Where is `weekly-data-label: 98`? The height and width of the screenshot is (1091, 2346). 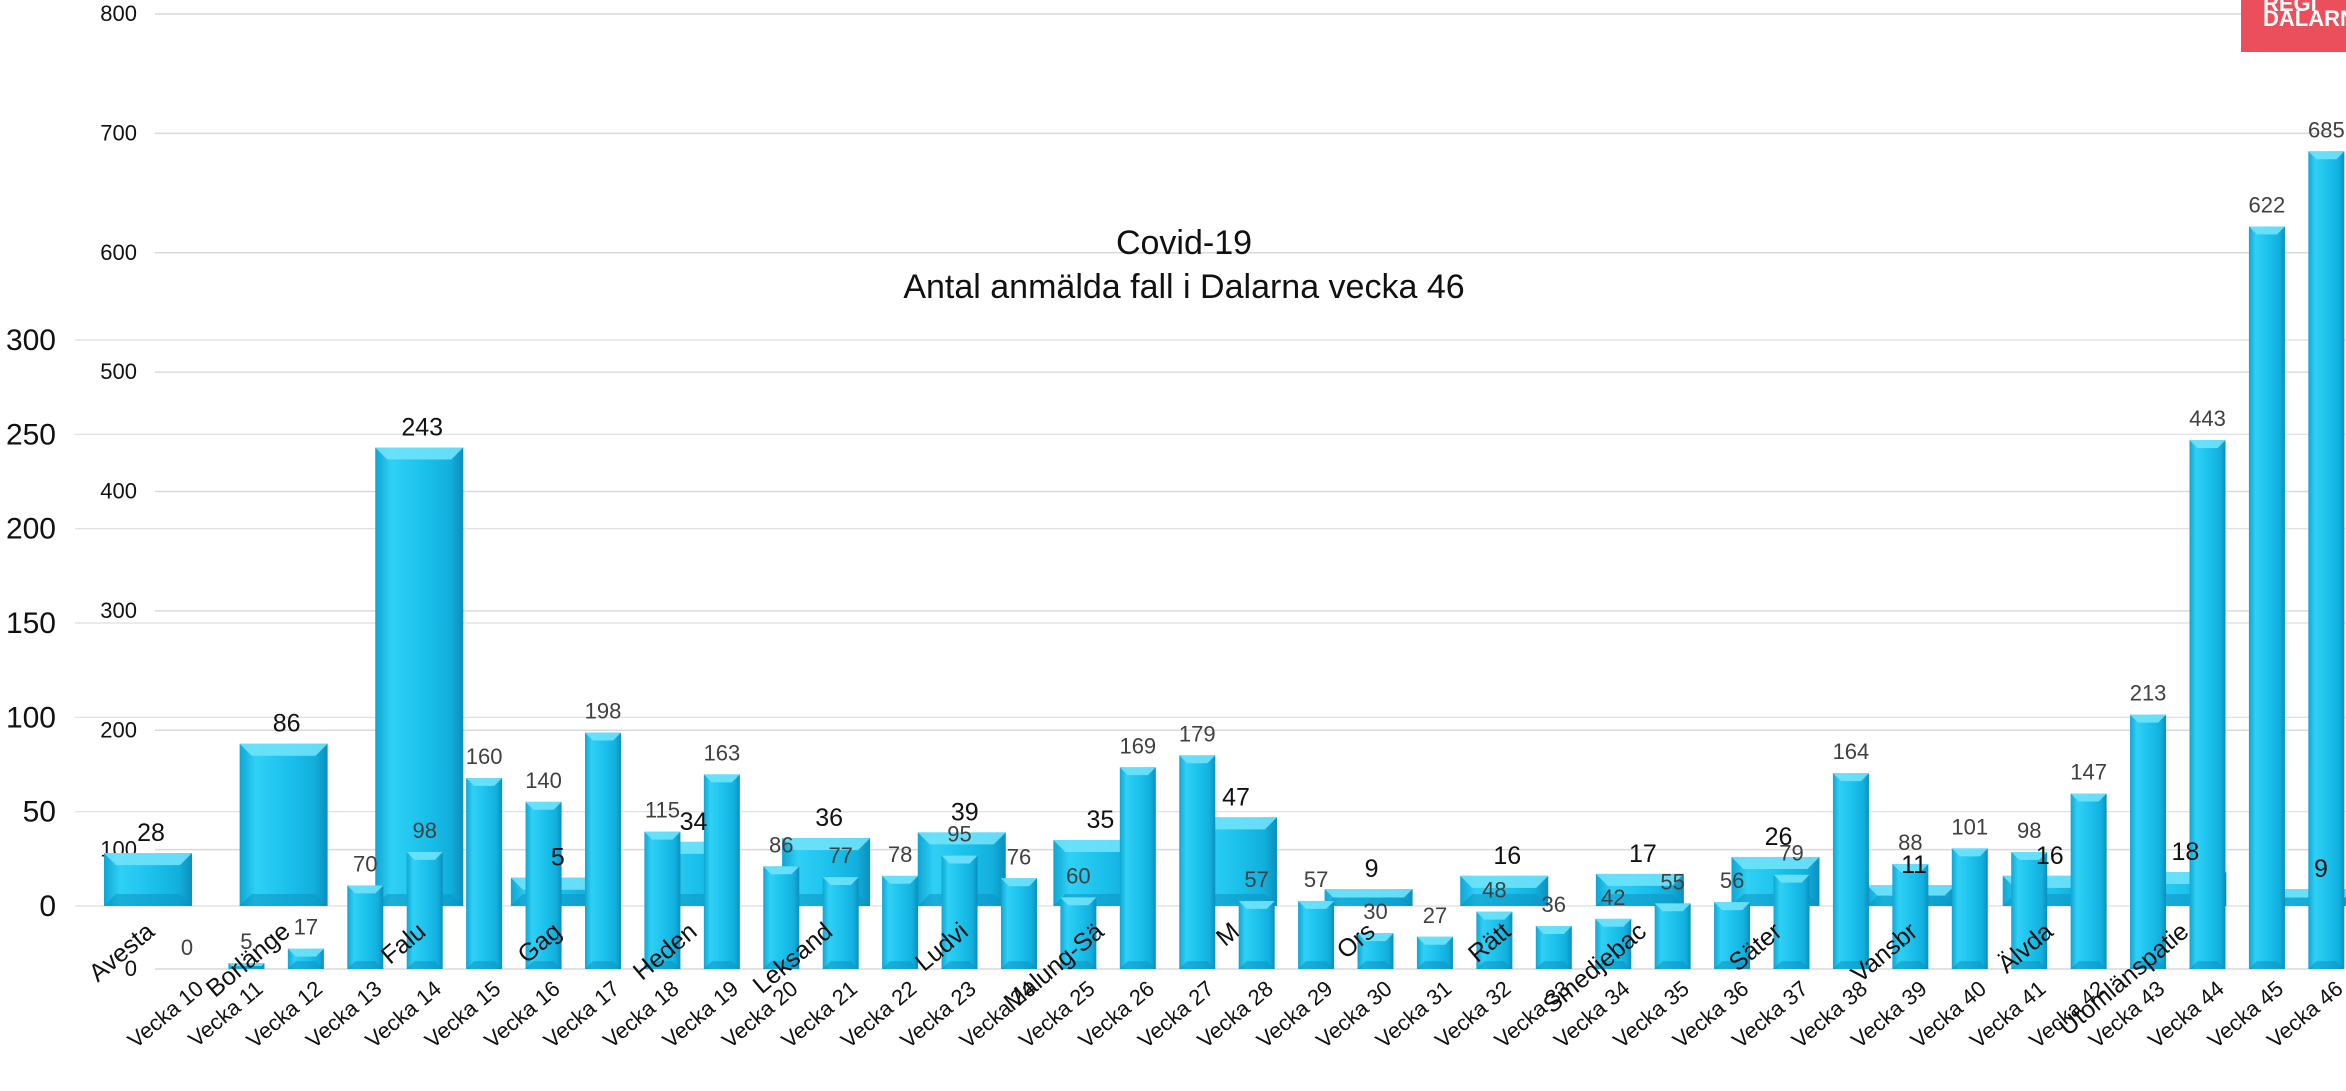
weekly-data-label: 98 is located at coordinates (2029, 830).